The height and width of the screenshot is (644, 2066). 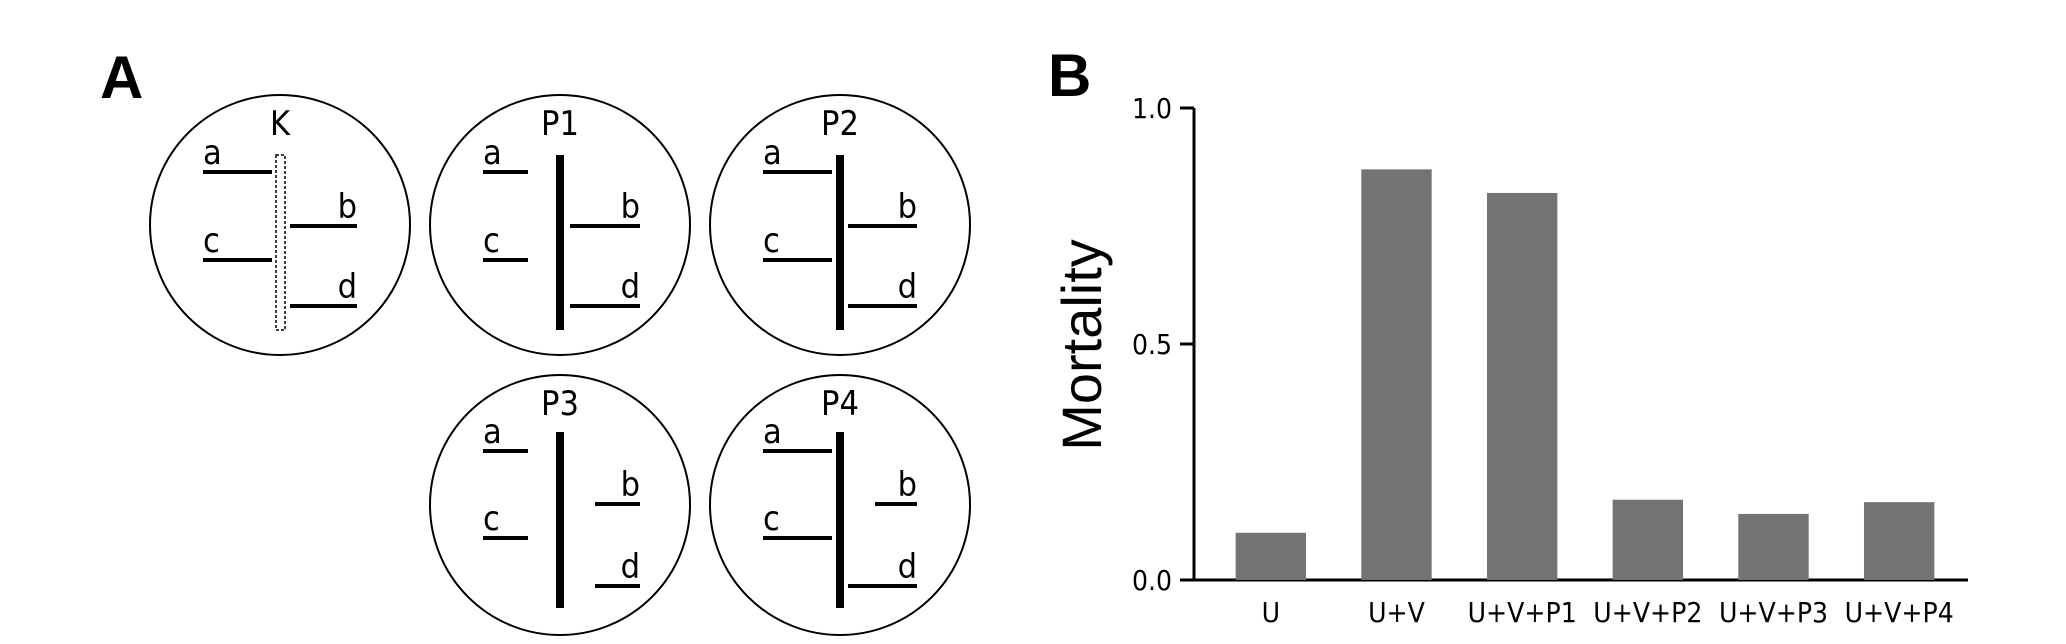 I want to click on plate-p3-label-b: b, so click(x=630, y=485).